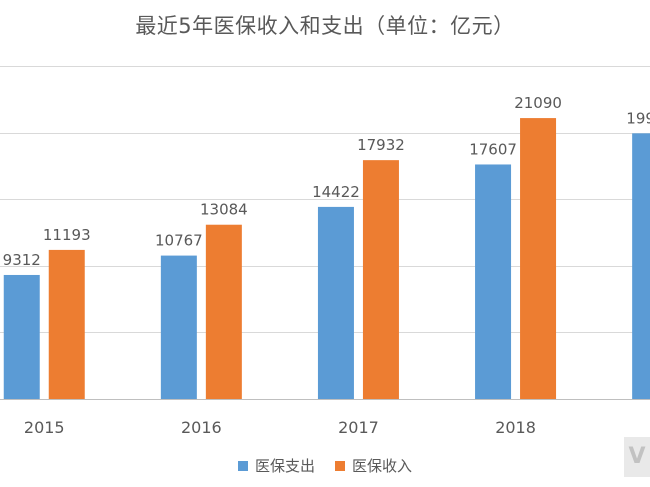  I want to click on x-tick-label-2015: 2015, so click(44, 427).